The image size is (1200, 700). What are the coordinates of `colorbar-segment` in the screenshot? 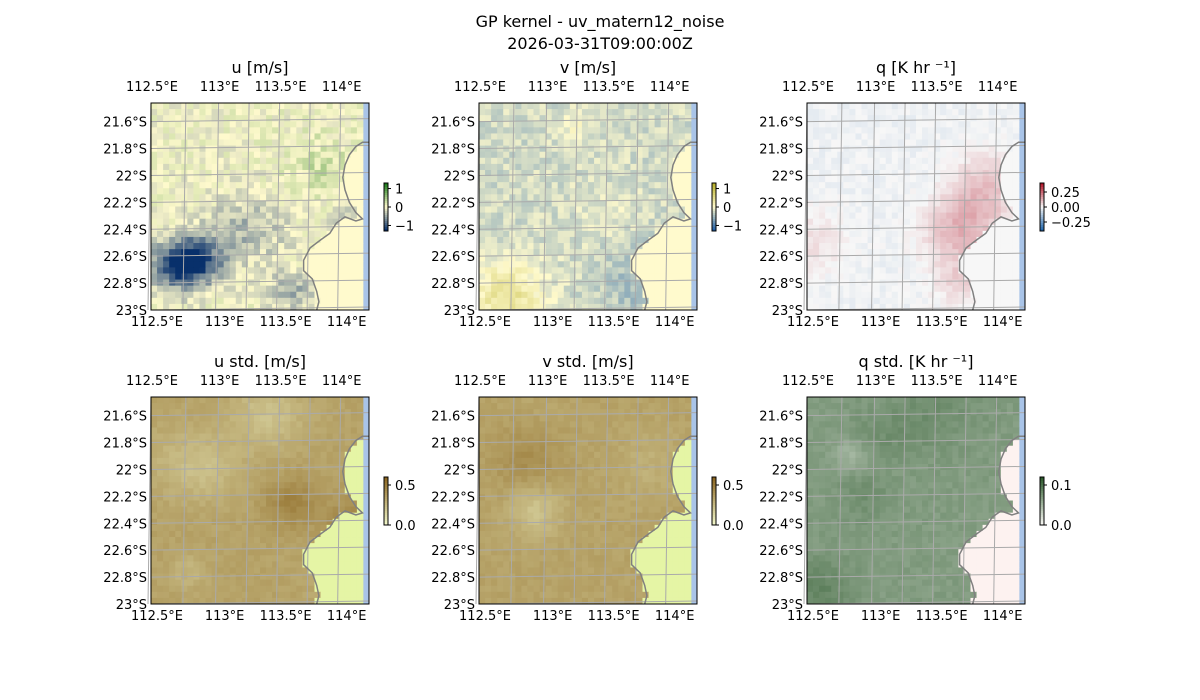 It's located at (714, 188).